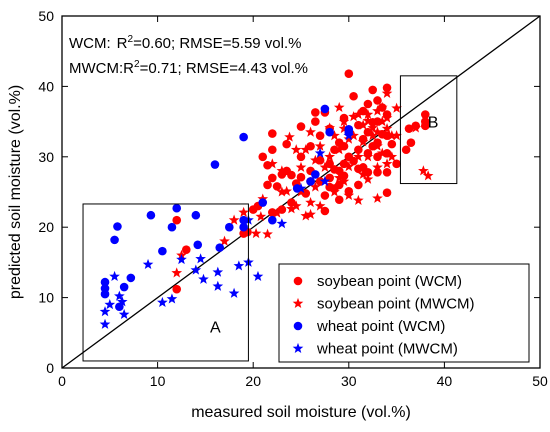 This screenshot has height=432, width=550. I want to click on region-box-b, so click(428, 130).